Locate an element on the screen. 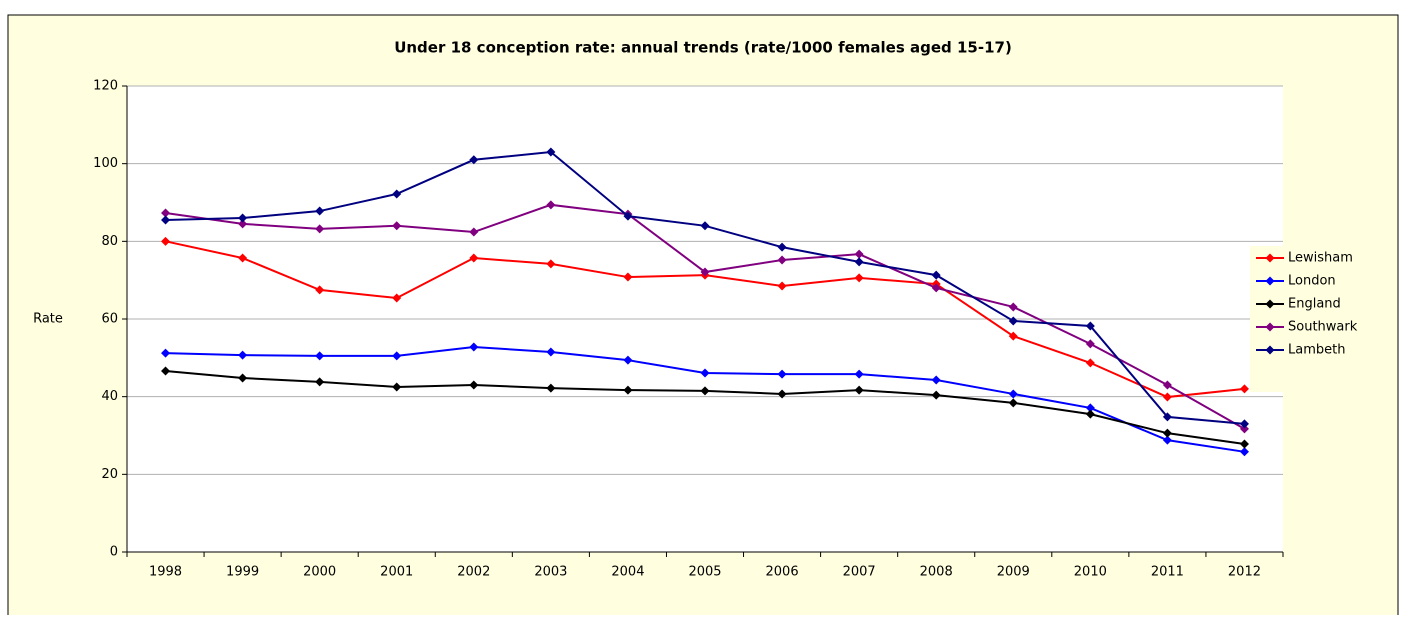 Image resolution: width=1407 pixels, height=619 pixels. legend-label: Southwark is located at coordinates (1323, 327).